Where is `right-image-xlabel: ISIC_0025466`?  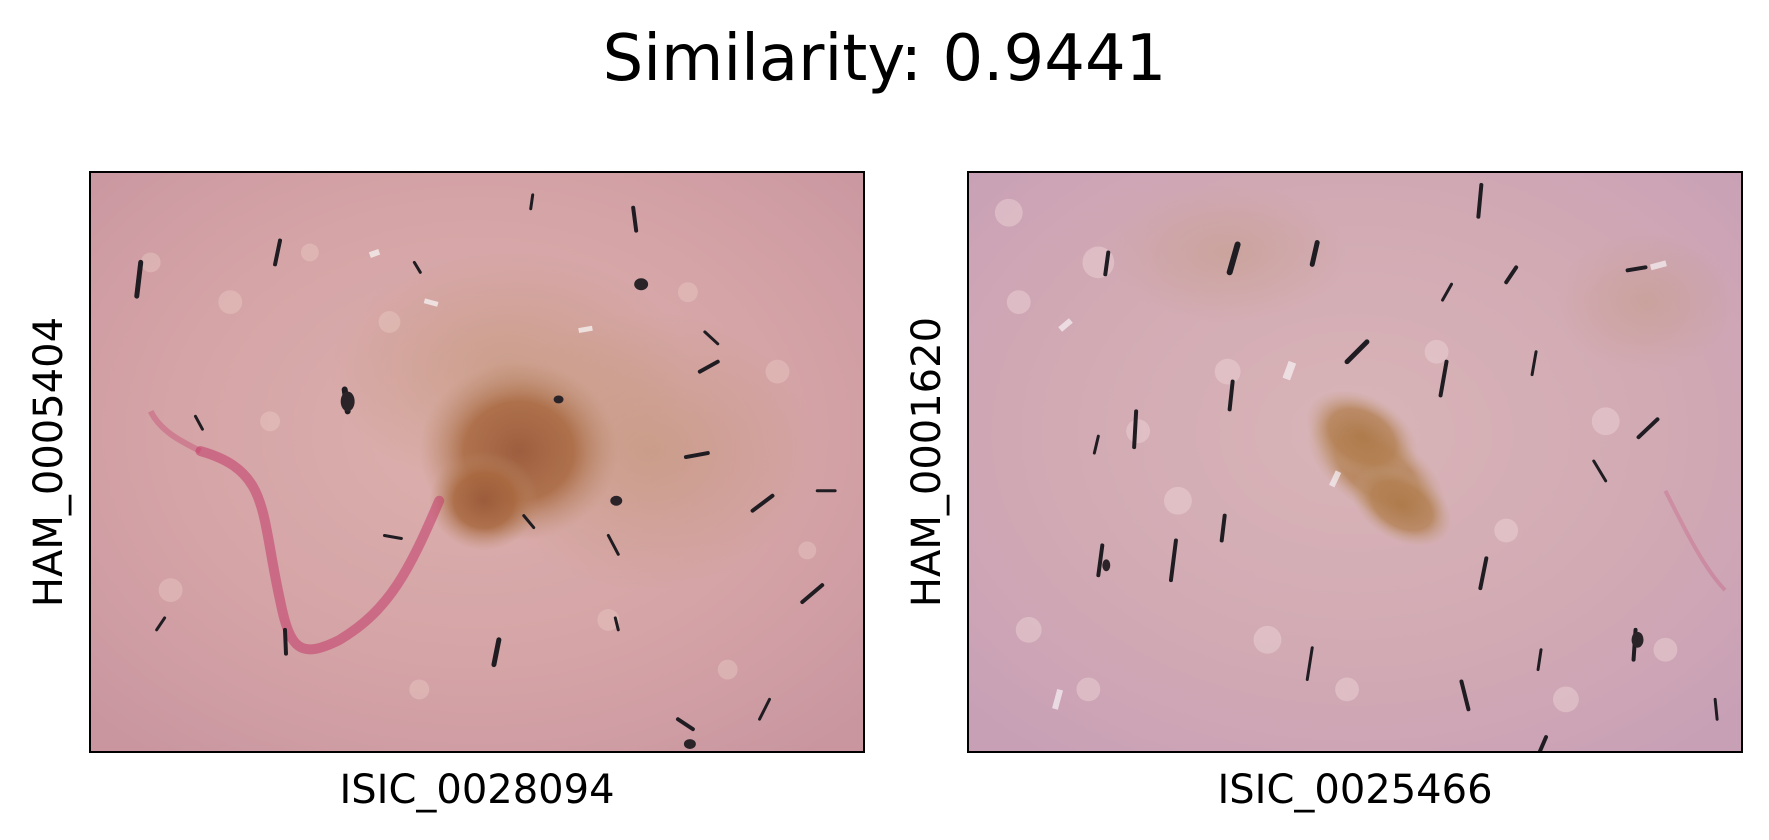 right-image-xlabel: ISIC_0025466 is located at coordinates (1355, 790).